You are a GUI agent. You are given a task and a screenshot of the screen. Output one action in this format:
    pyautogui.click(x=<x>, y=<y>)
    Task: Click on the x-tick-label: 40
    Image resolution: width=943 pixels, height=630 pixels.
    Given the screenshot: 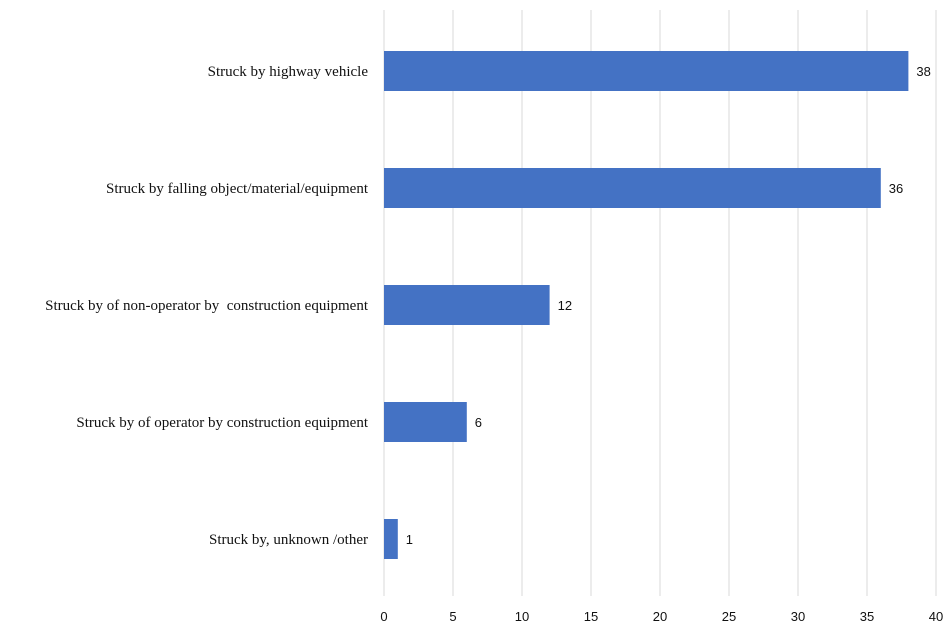 What is the action you would take?
    pyautogui.click(x=936, y=616)
    